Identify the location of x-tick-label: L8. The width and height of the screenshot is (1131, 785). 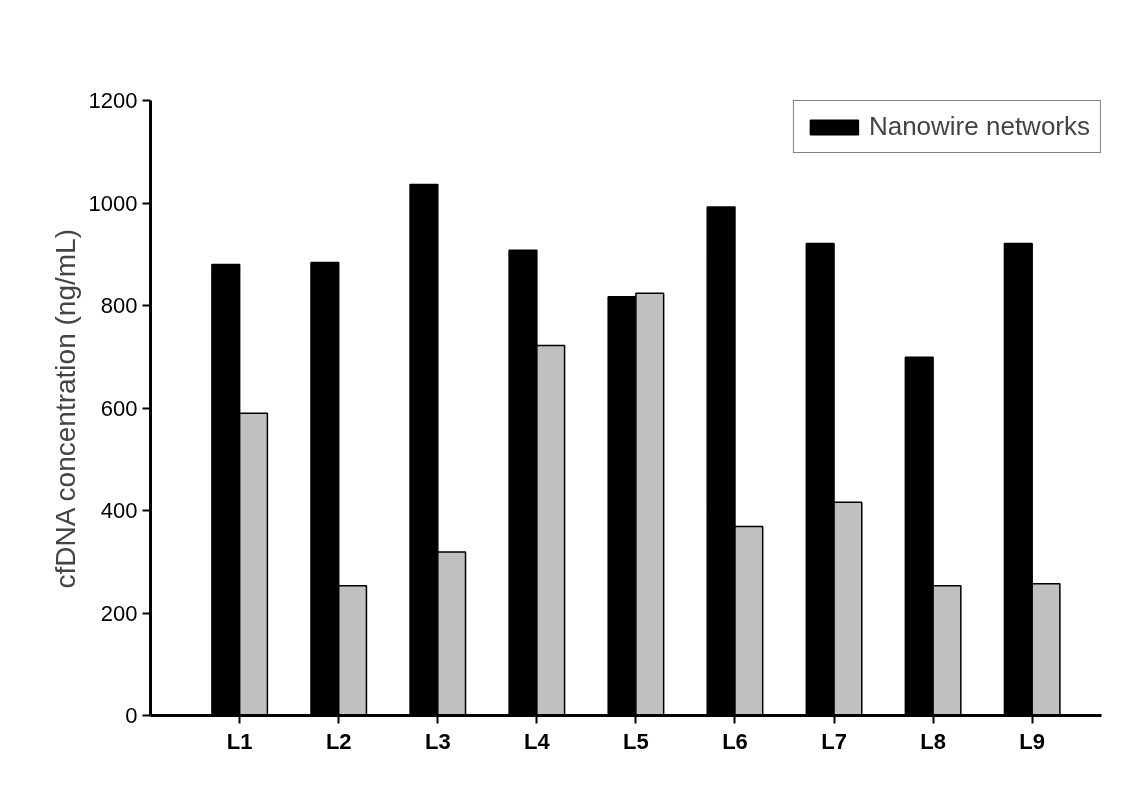
(933, 741).